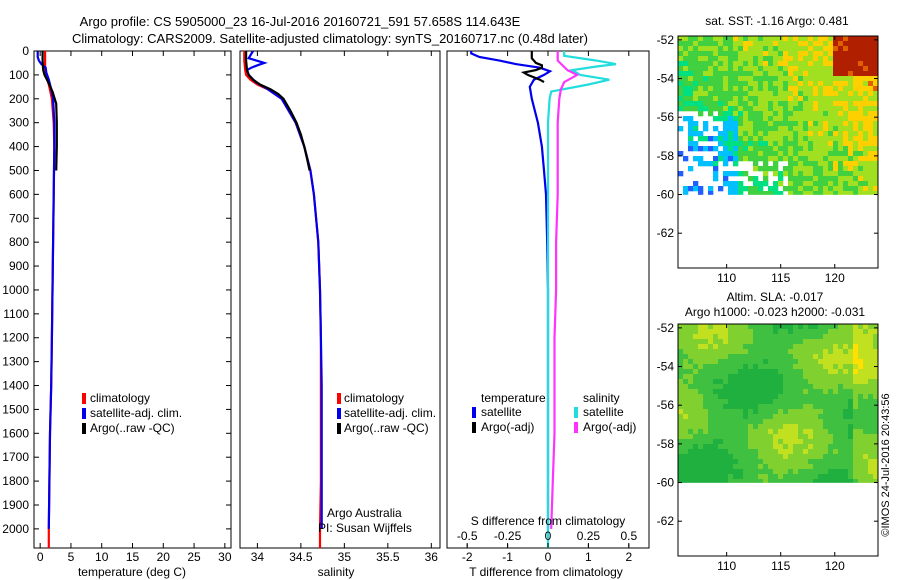 Image resolution: width=900 pixels, height=580 pixels. I want to click on y-tick-label: 1600, so click(15, 433).